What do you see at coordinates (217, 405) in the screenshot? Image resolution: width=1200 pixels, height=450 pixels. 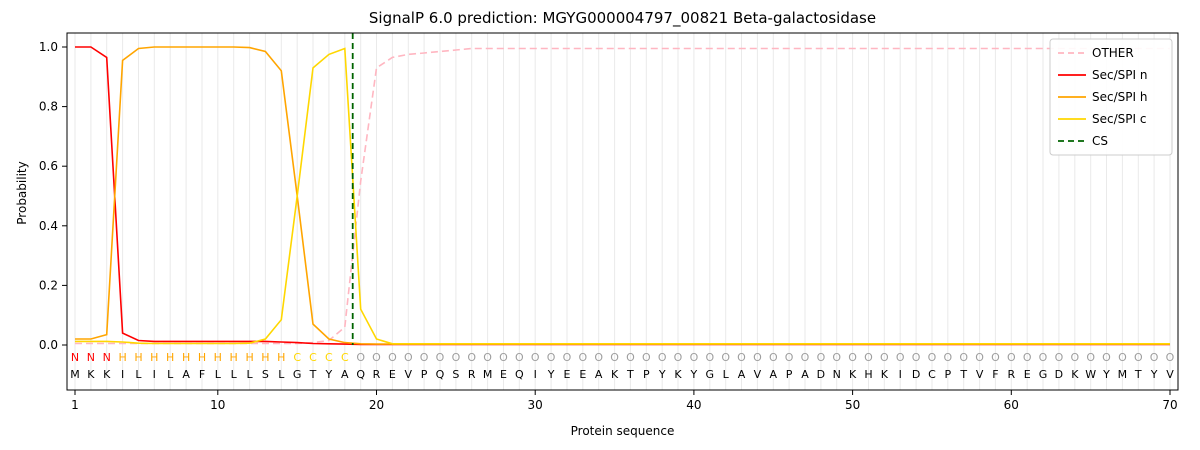 I see `x-tick-label: 10` at bounding box center [217, 405].